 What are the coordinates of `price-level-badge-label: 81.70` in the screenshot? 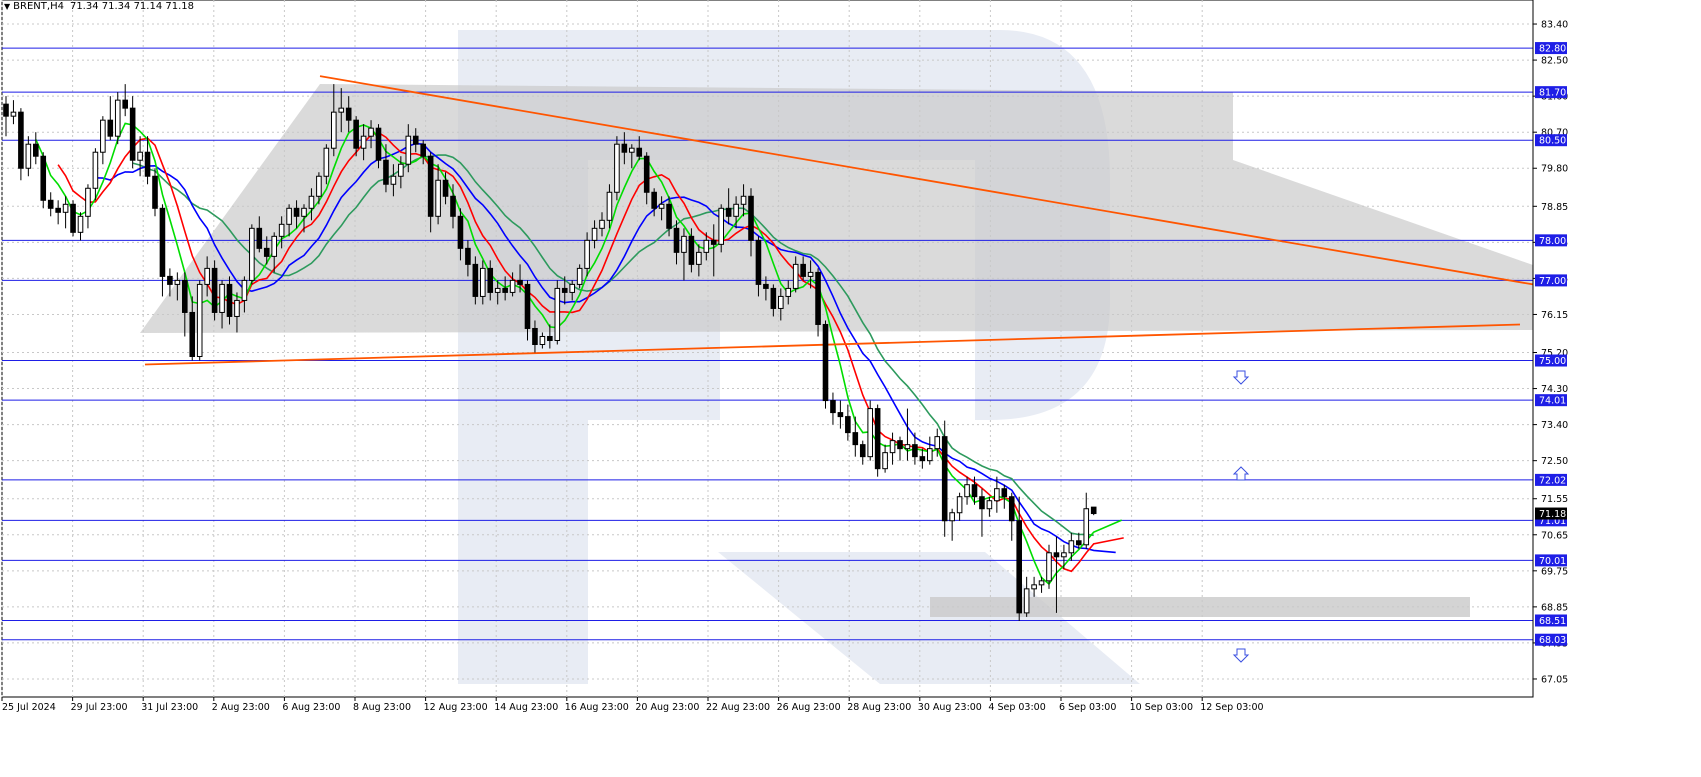 It's located at (1552, 93).